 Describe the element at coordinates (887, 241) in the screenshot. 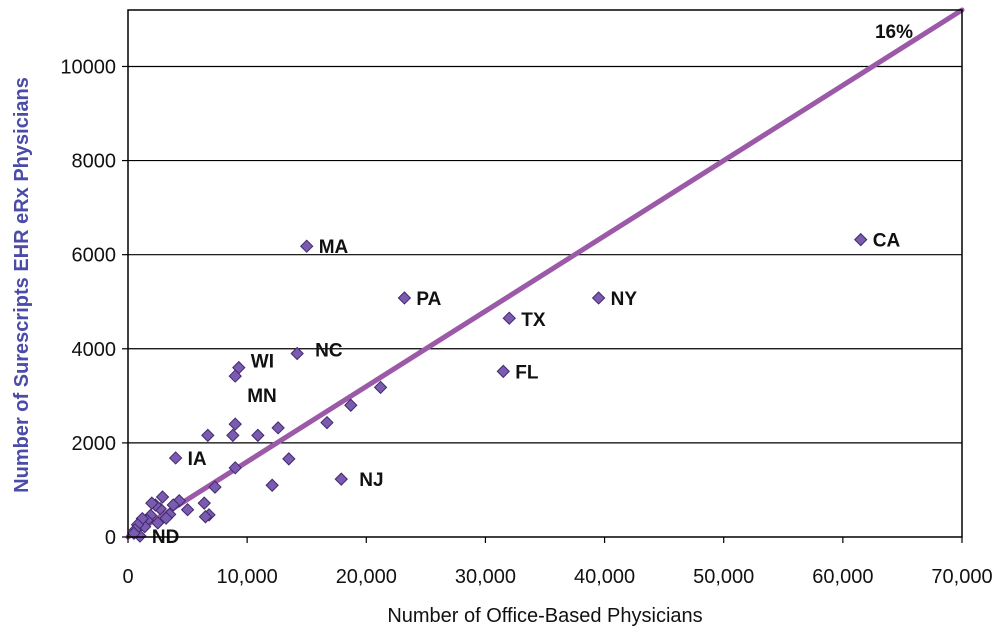

I see `data-point-label: CA` at that location.